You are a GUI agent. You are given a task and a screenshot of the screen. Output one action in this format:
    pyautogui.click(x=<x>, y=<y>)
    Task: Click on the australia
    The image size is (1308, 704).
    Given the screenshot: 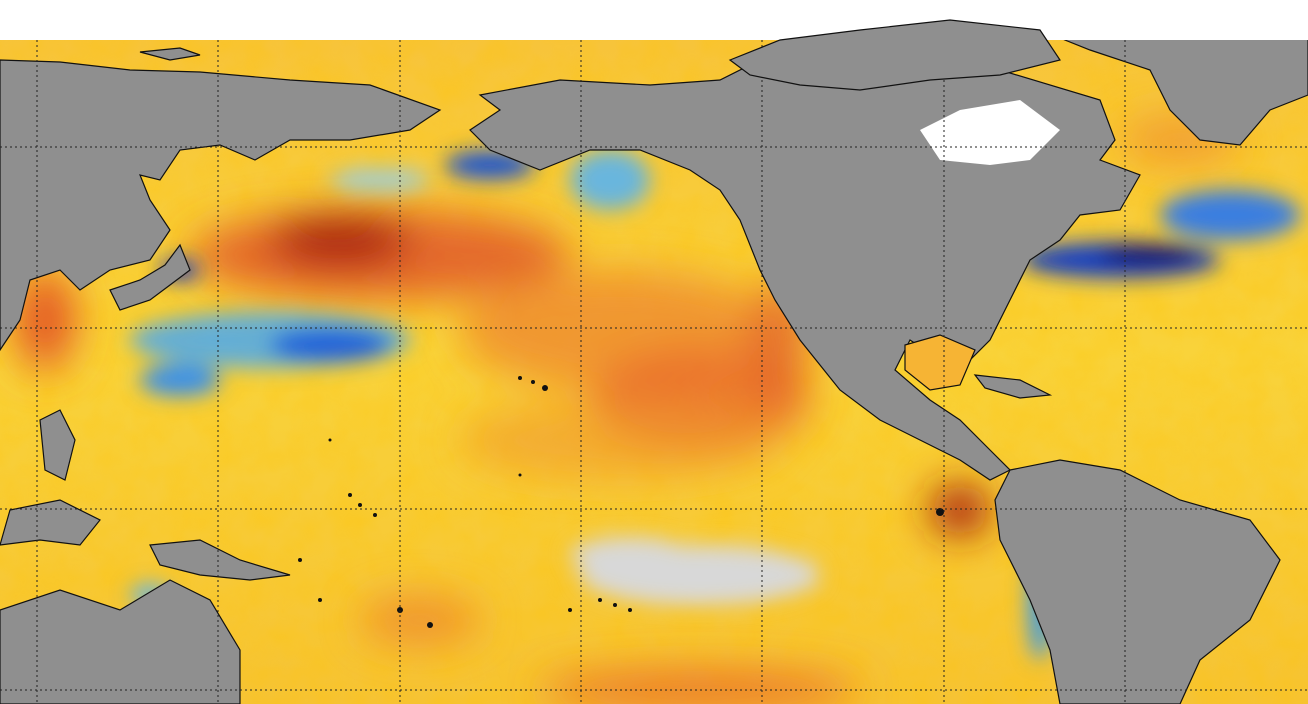 What is the action you would take?
    pyautogui.click(x=120, y=641)
    